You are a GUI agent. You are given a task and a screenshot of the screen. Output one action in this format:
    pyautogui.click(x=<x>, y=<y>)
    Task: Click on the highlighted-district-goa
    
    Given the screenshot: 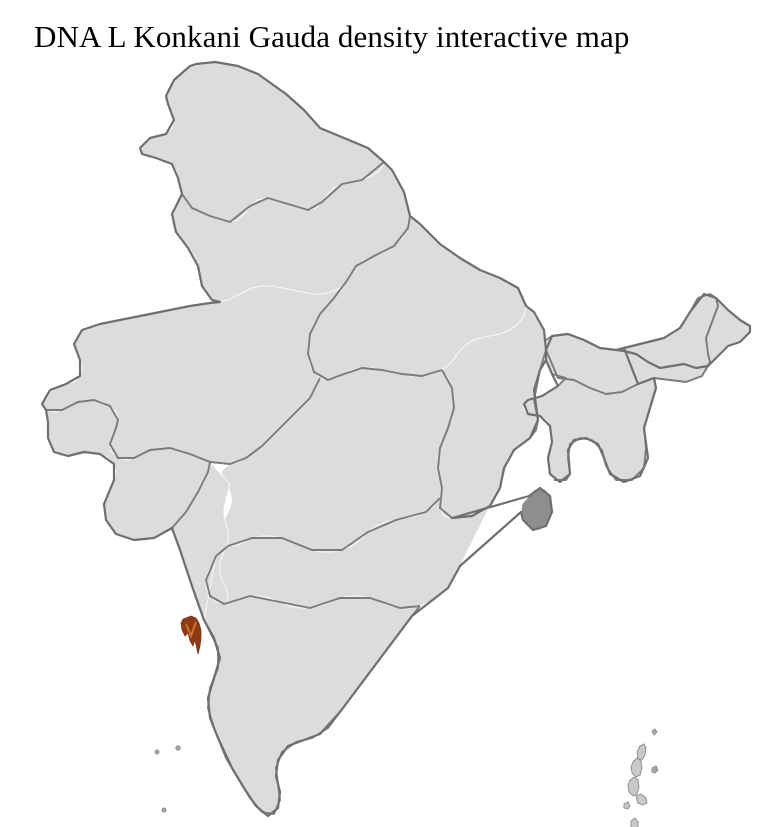 What is the action you would take?
    pyautogui.click(x=191, y=635)
    